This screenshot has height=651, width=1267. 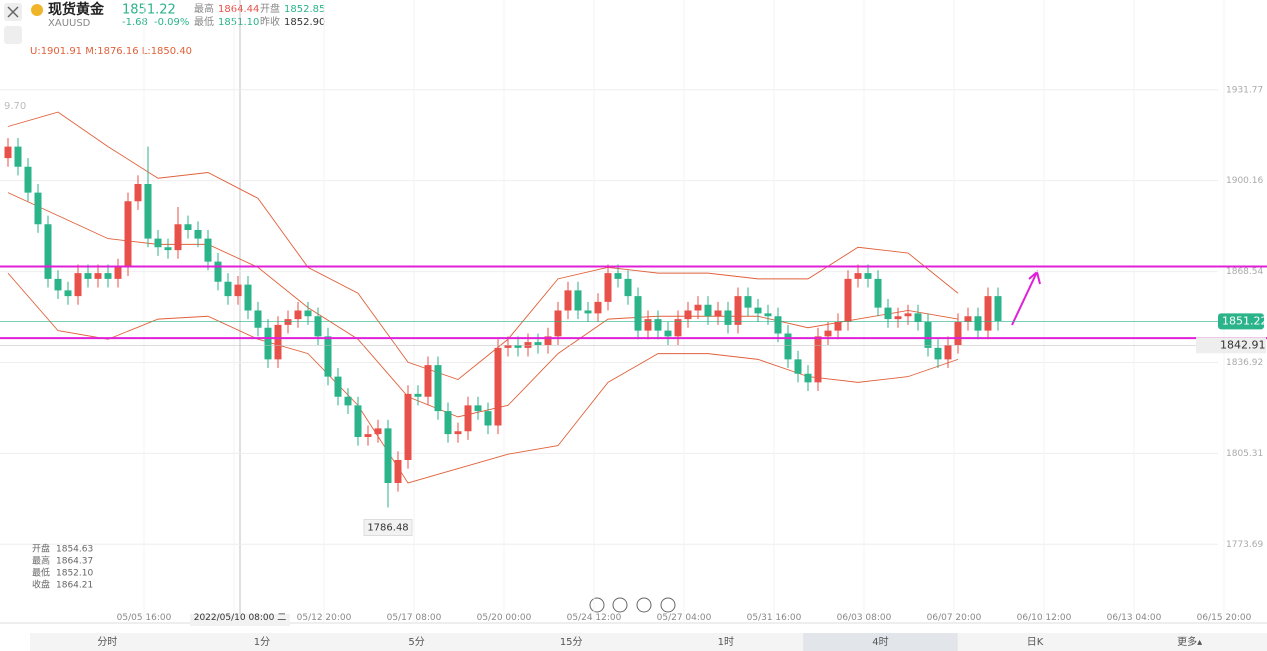 What do you see at coordinates (1244, 181) in the screenshot?
I see `y-tick-label: 1900.16` at bounding box center [1244, 181].